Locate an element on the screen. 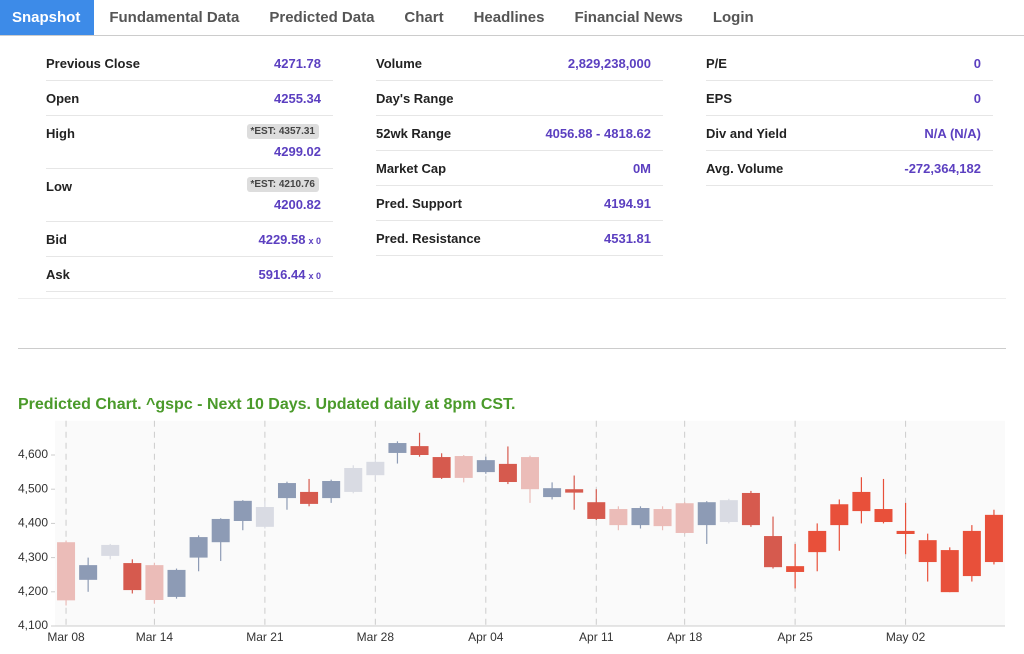  value: 4271.78 is located at coordinates (297, 63).